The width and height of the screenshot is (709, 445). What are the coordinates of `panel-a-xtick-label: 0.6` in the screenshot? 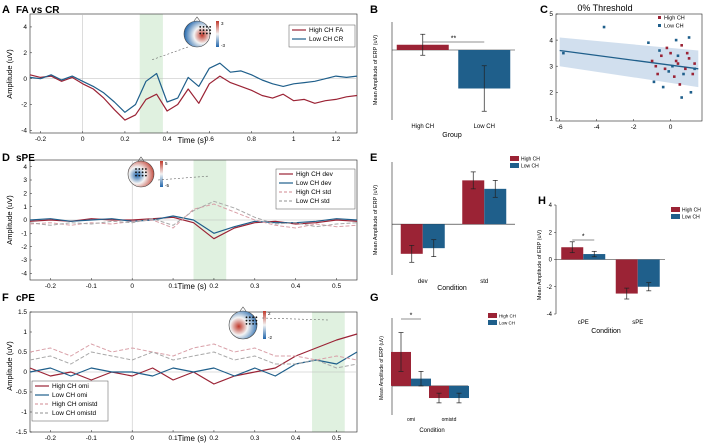 It's located at (209, 139).